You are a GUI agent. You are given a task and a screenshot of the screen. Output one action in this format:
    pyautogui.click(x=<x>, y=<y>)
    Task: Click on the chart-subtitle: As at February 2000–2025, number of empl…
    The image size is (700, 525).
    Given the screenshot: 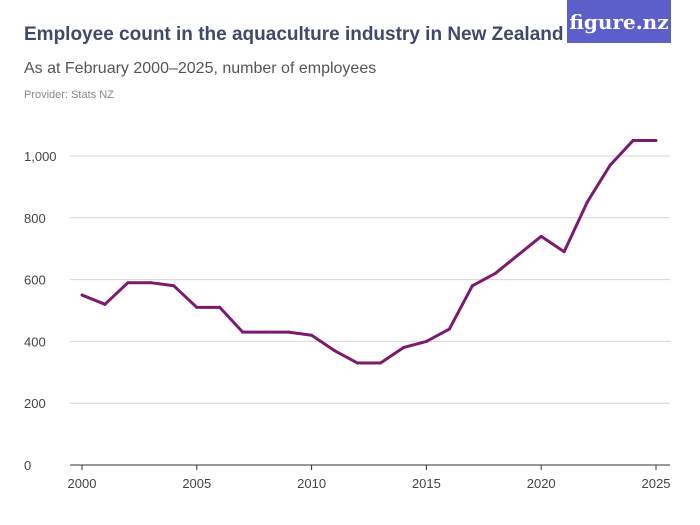 What is the action you would take?
    pyautogui.click(x=200, y=68)
    